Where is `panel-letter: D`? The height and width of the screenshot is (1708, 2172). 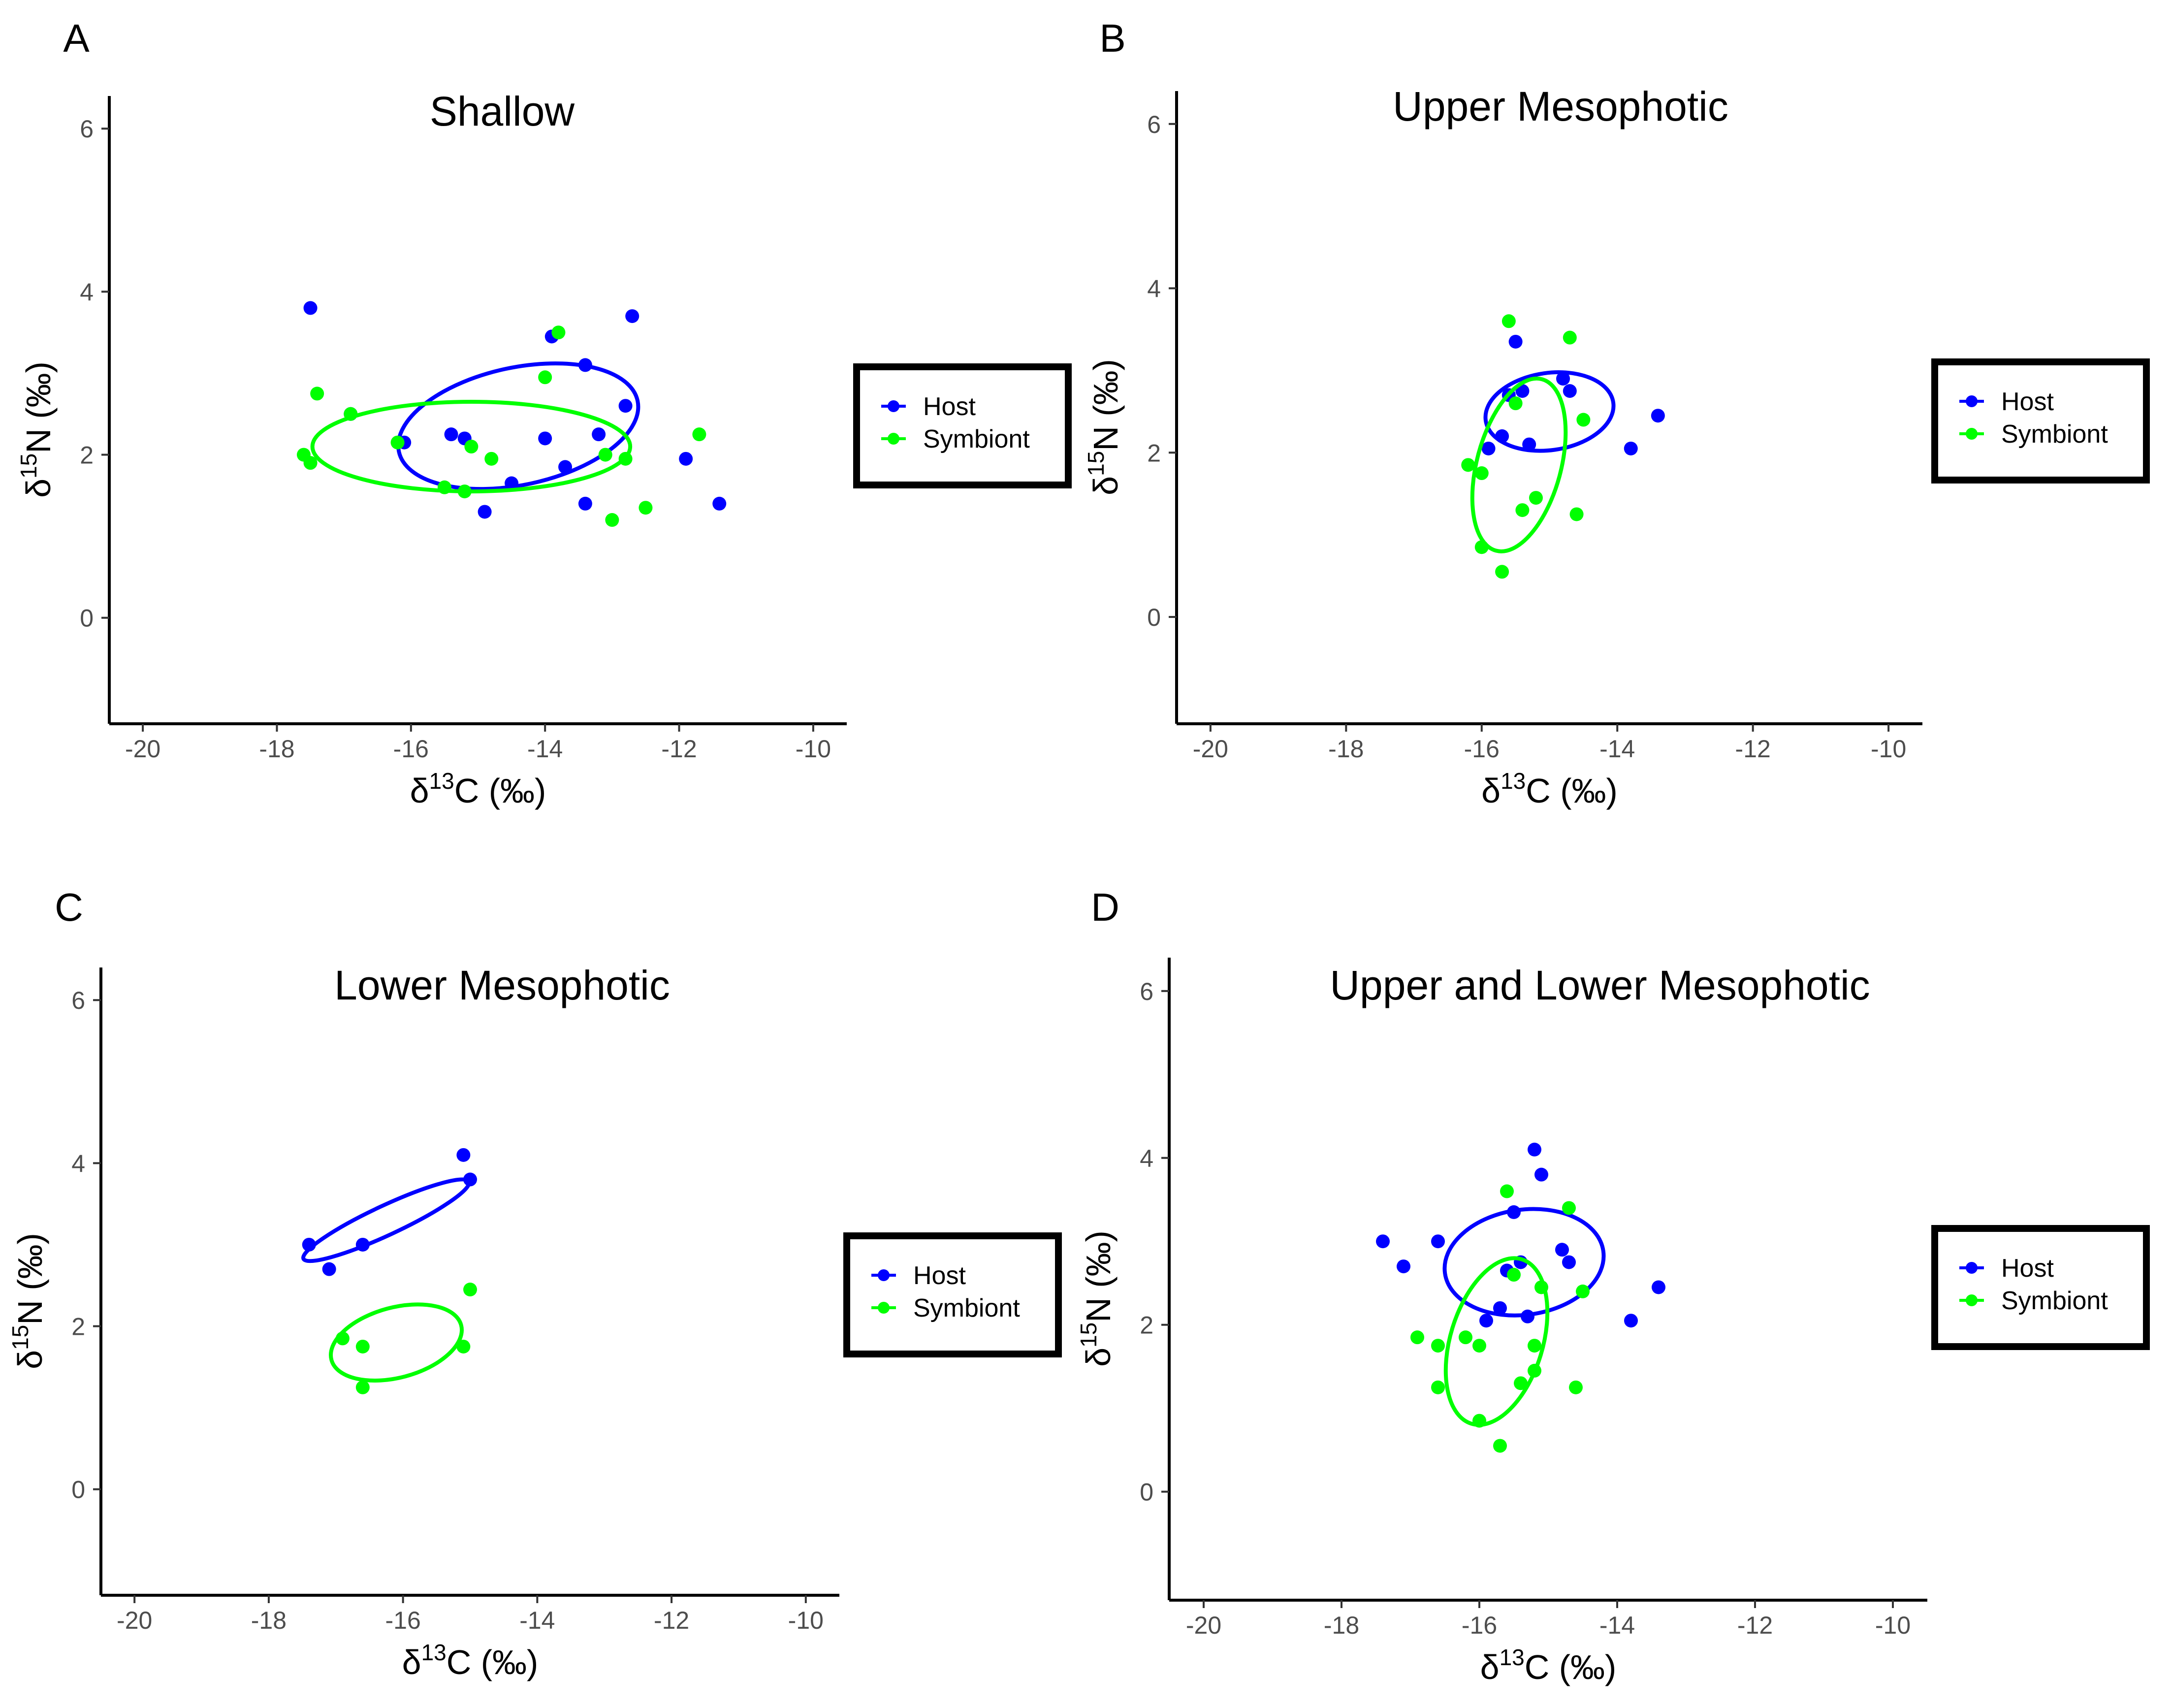
panel-letter: D is located at coordinates (1105, 907).